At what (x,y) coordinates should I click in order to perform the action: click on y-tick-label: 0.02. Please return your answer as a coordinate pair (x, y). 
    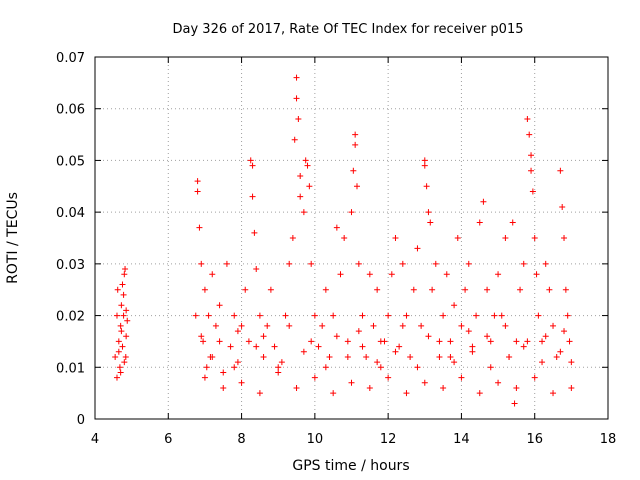
    Looking at the image, I should click on (70, 317).